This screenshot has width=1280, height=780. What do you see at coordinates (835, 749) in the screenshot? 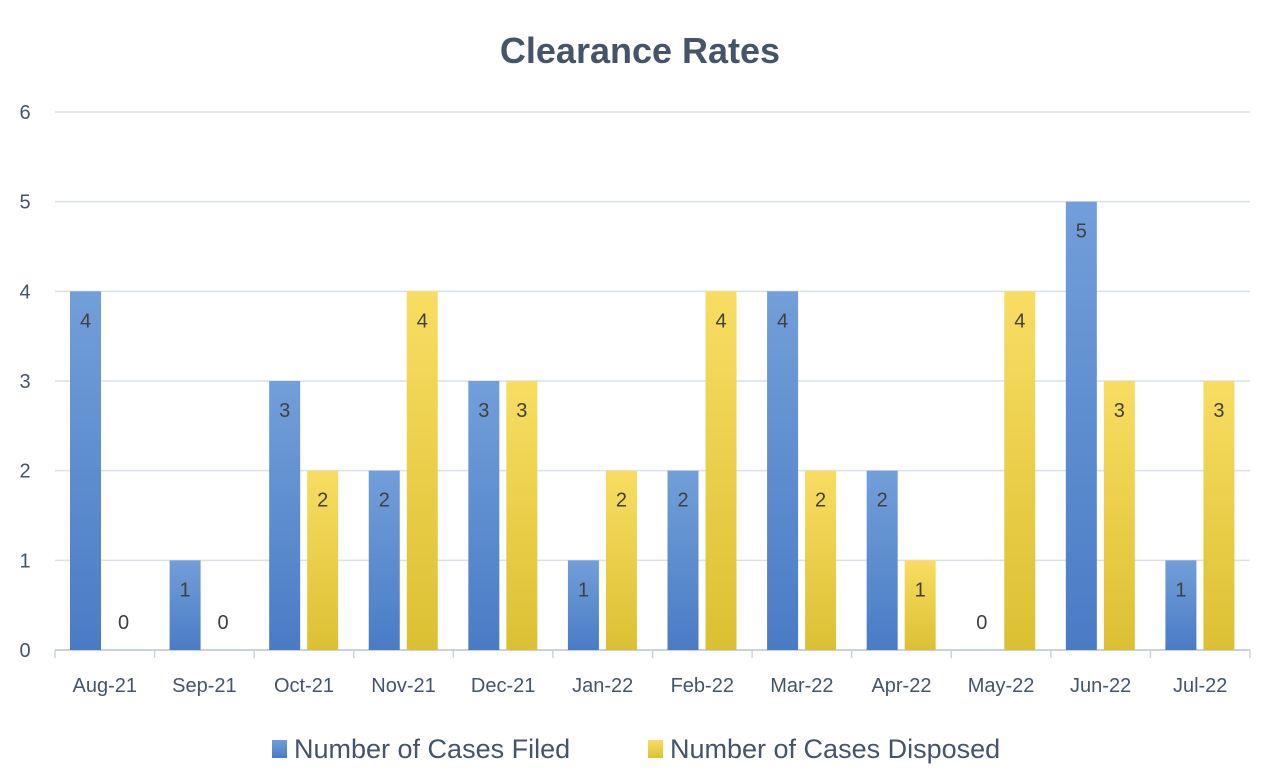
I see `legend-label: Number of Cases Disposed` at bounding box center [835, 749].